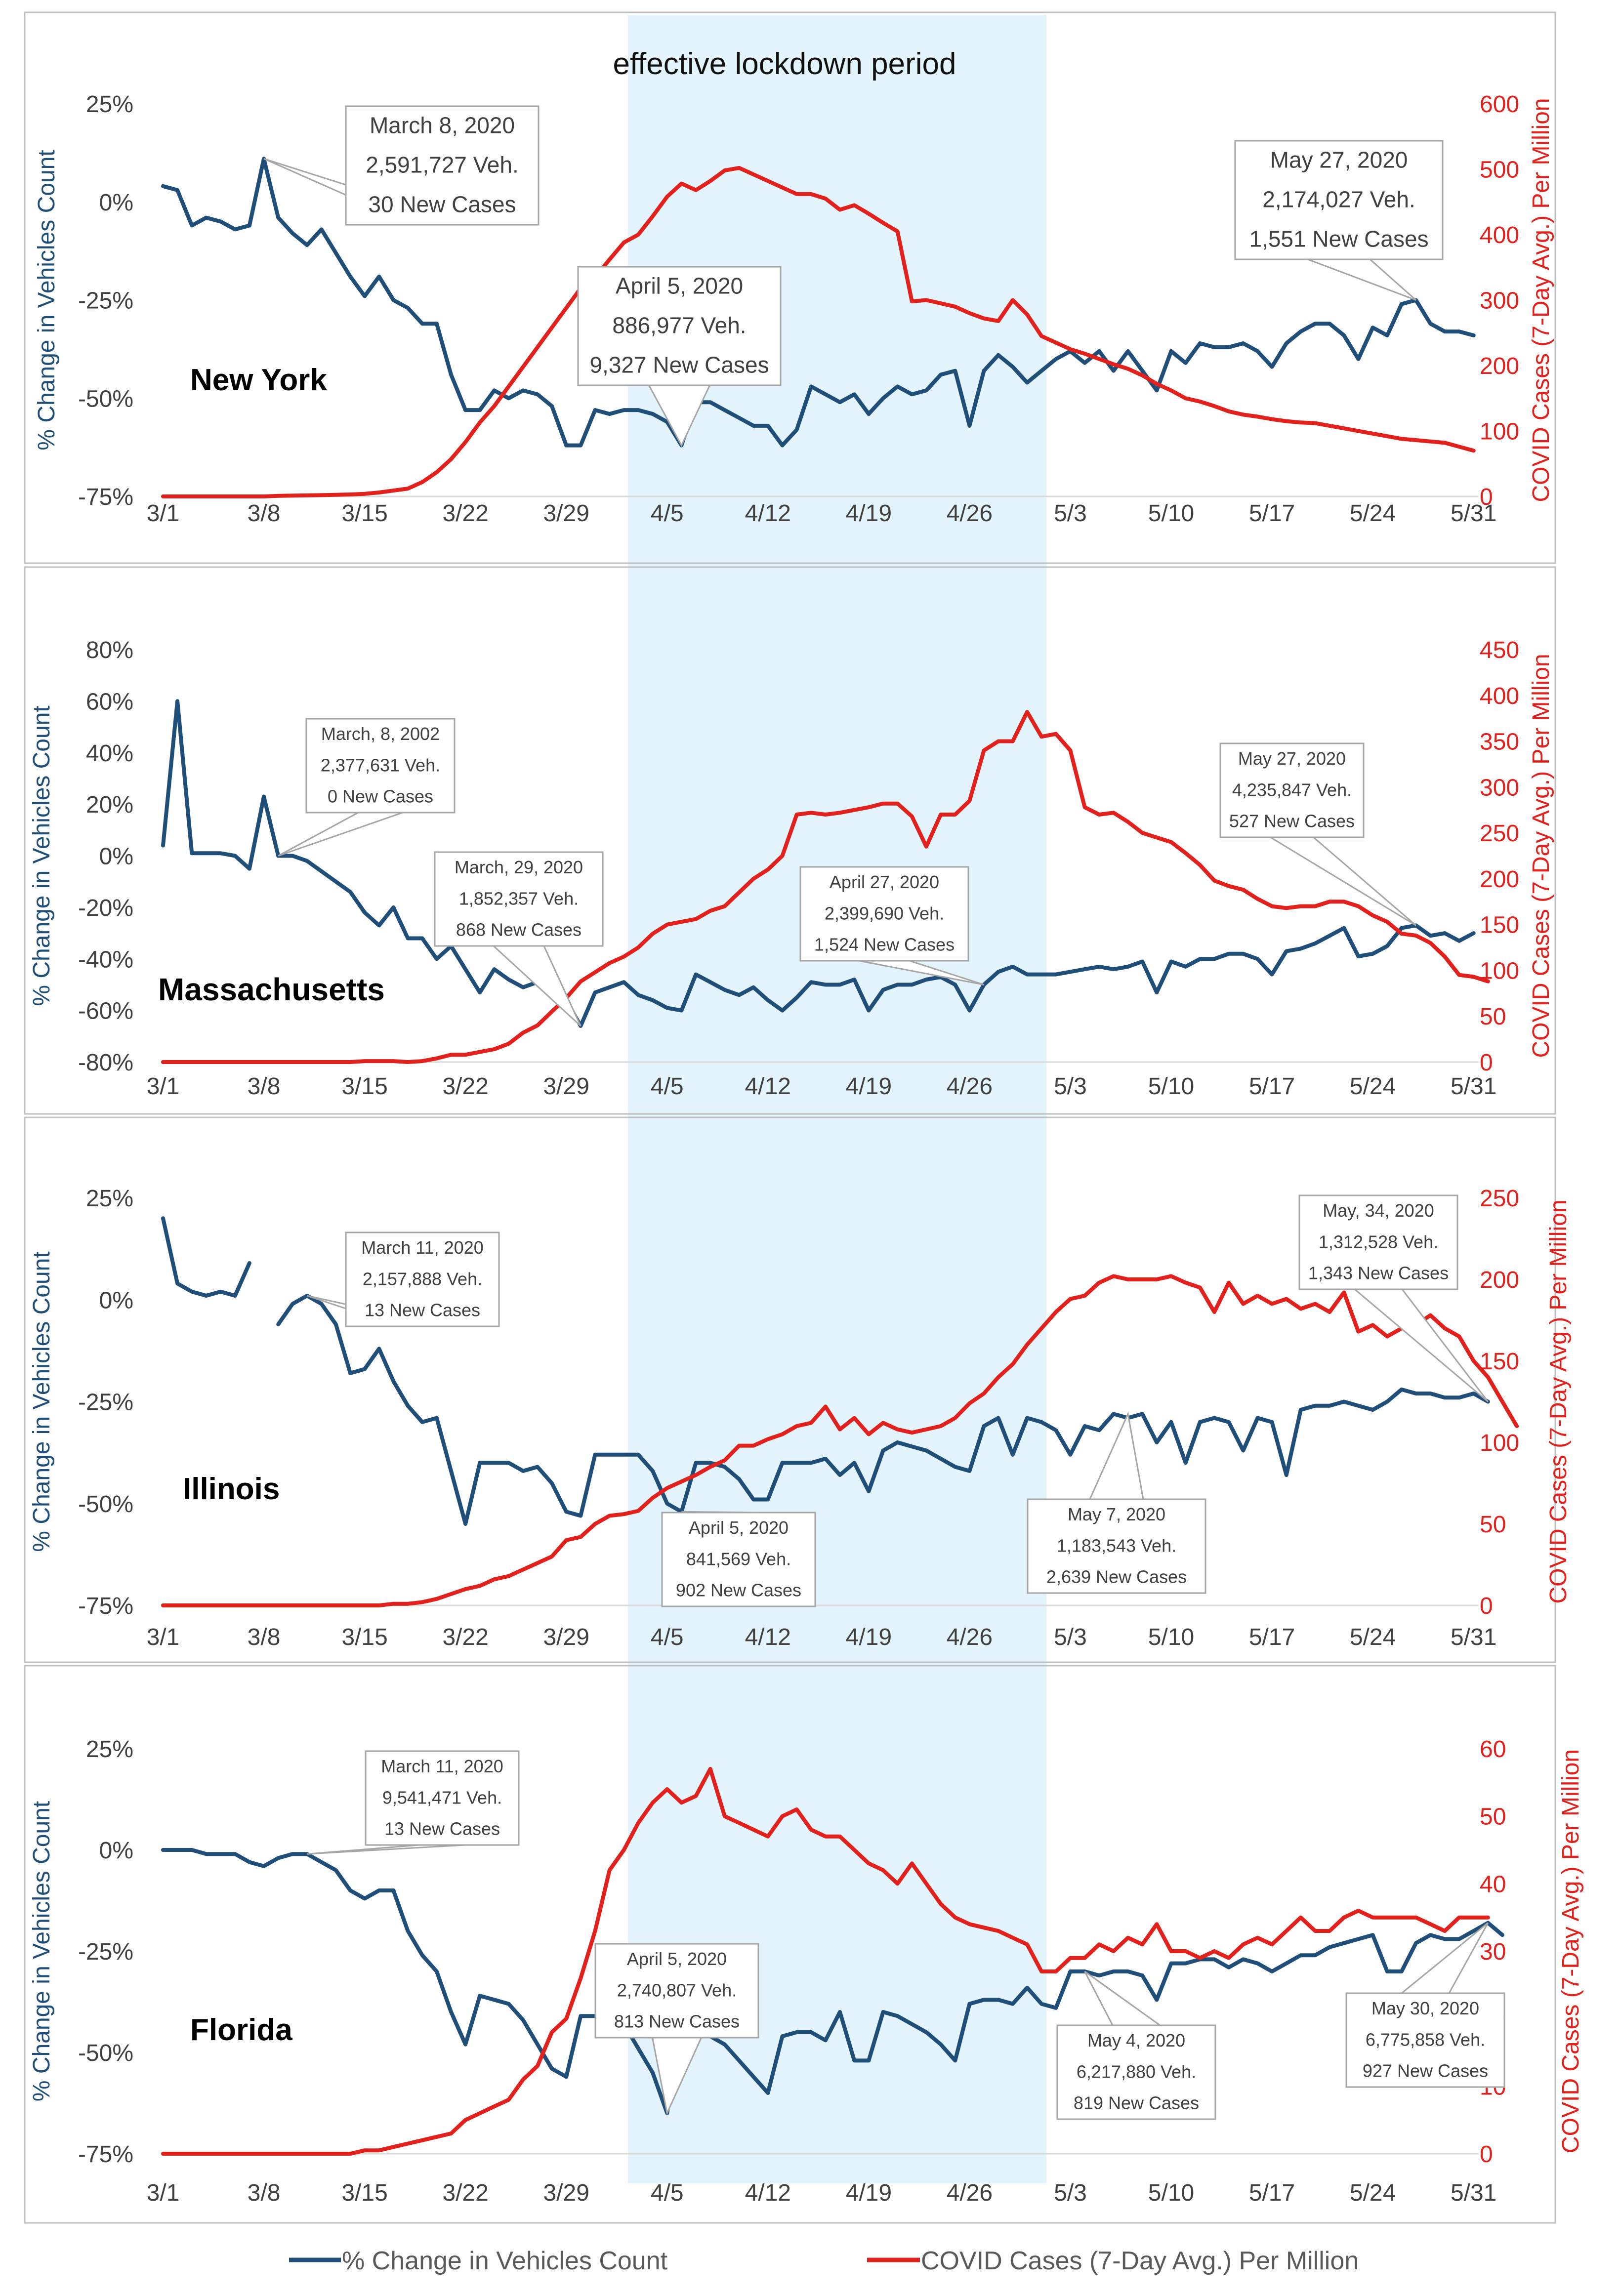 The width and height of the screenshot is (1620, 2296). I want to click on callout-text: 927 New Cases, so click(1425, 2071).